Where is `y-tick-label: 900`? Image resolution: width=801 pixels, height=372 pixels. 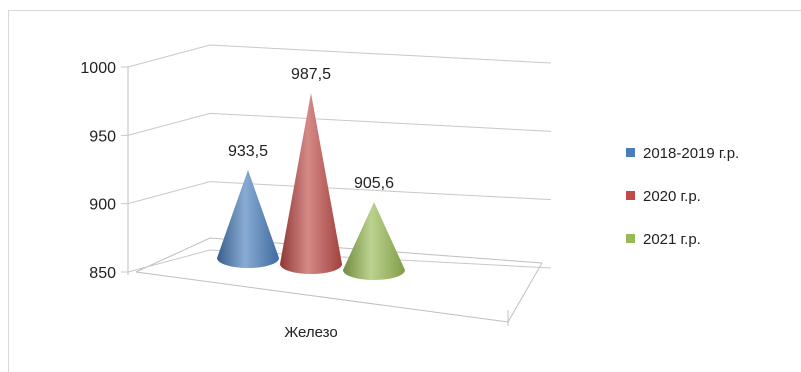
y-tick-label: 900 is located at coordinates (102, 205).